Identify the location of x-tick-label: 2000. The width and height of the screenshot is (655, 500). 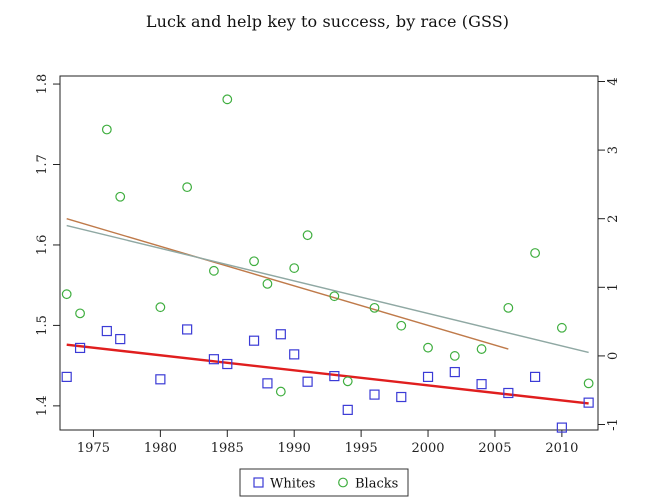
(427, 448).